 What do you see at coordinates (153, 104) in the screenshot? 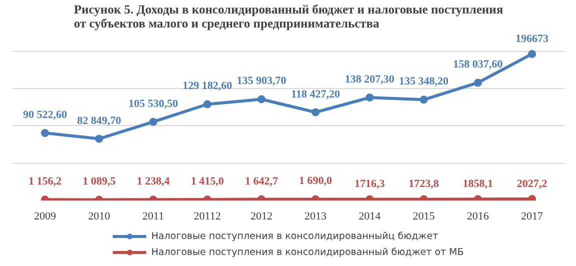
I see `data-label: 105 530,50` at bounding box center [153, 104].